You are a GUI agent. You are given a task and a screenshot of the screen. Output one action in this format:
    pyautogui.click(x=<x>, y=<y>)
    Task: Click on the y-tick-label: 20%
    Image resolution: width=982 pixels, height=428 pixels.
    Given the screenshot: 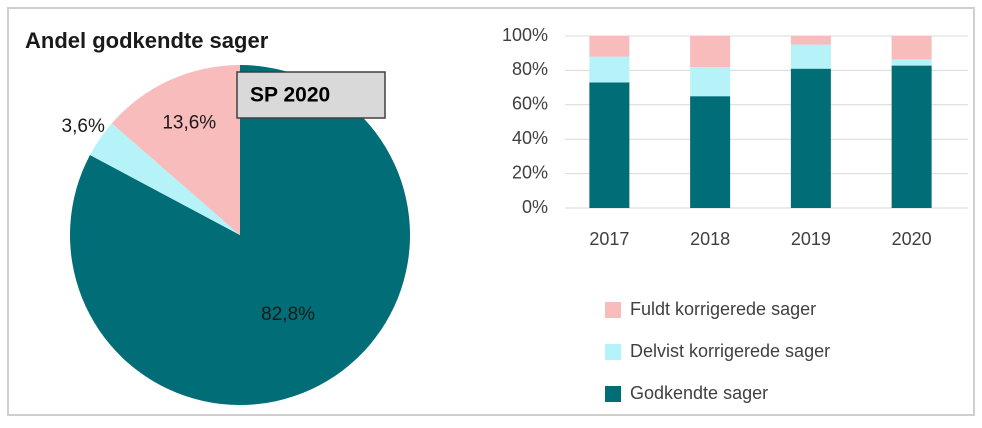 What is the action you would take?
    pyautogui.click(x=530, y=172)
    